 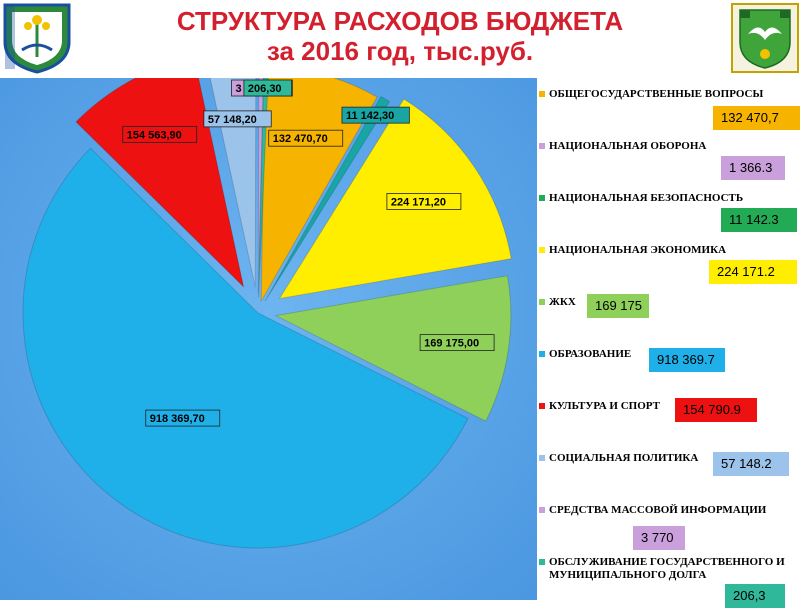 I want to click on legend-label: ЖКХ, so click(x=556, y=302).